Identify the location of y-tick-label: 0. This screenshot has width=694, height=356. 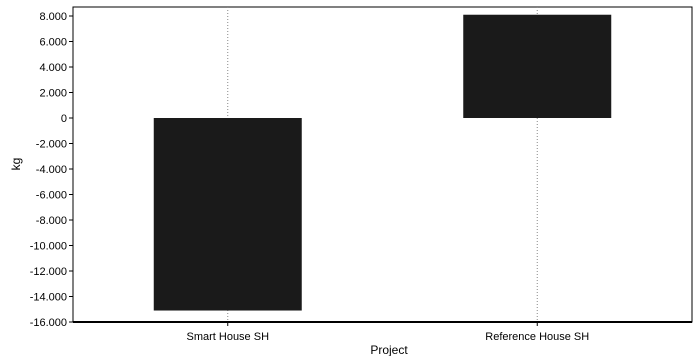
(64, 119).